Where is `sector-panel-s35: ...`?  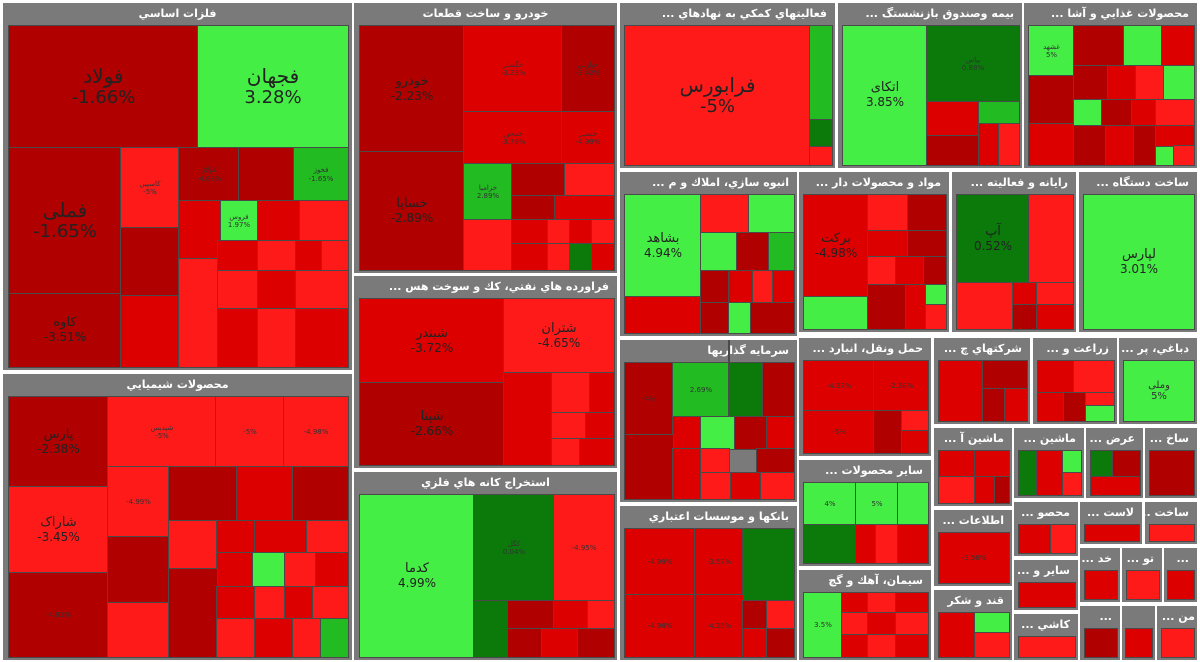 sector-panel-s35: ... is located at coordinates (1180, 575).